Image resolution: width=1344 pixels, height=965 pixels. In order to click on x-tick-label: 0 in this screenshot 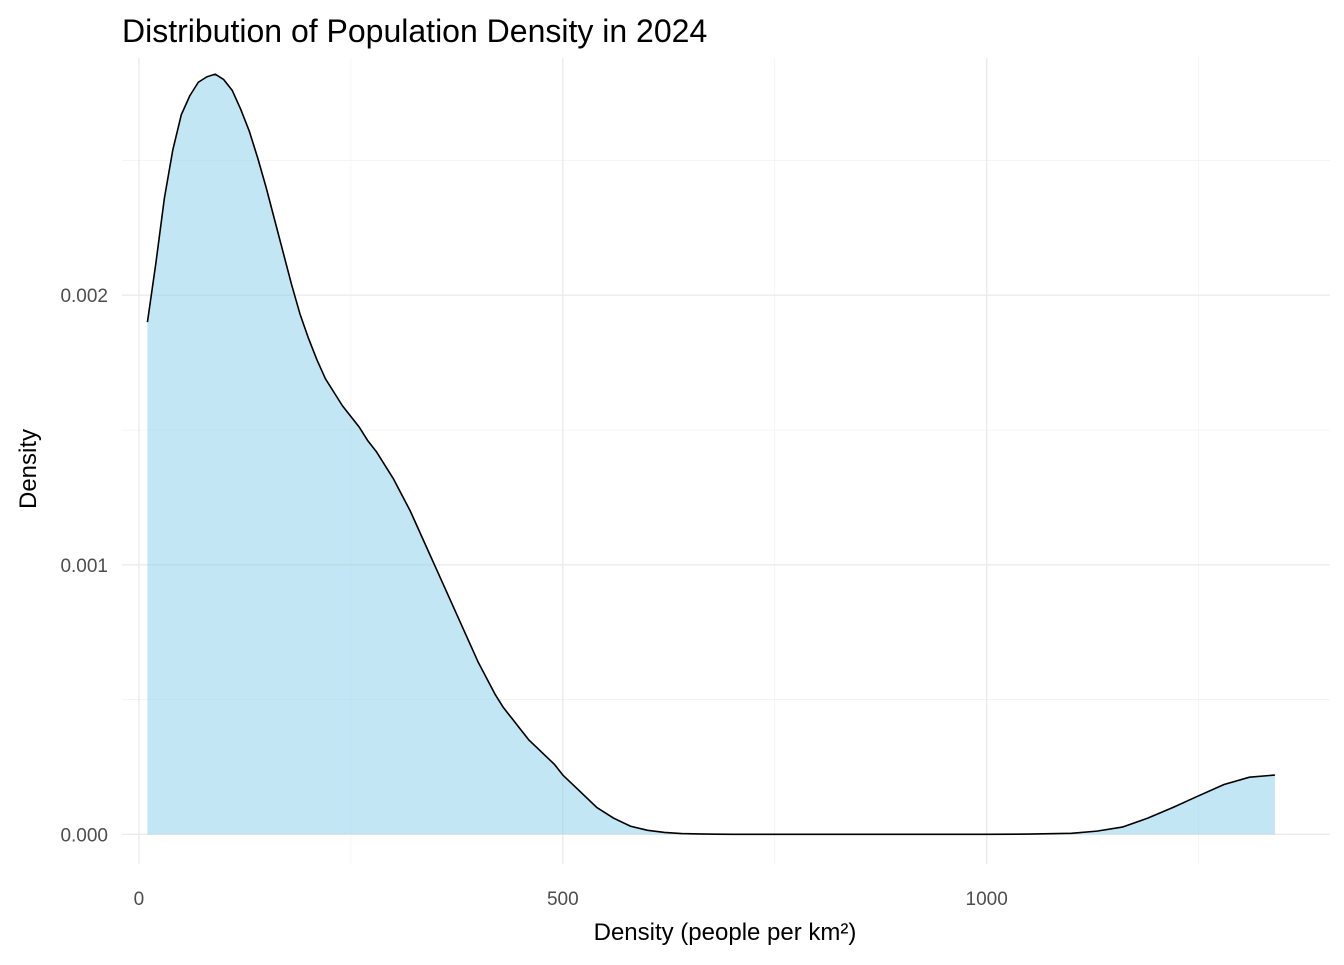, I will do `click(139, 899)`.